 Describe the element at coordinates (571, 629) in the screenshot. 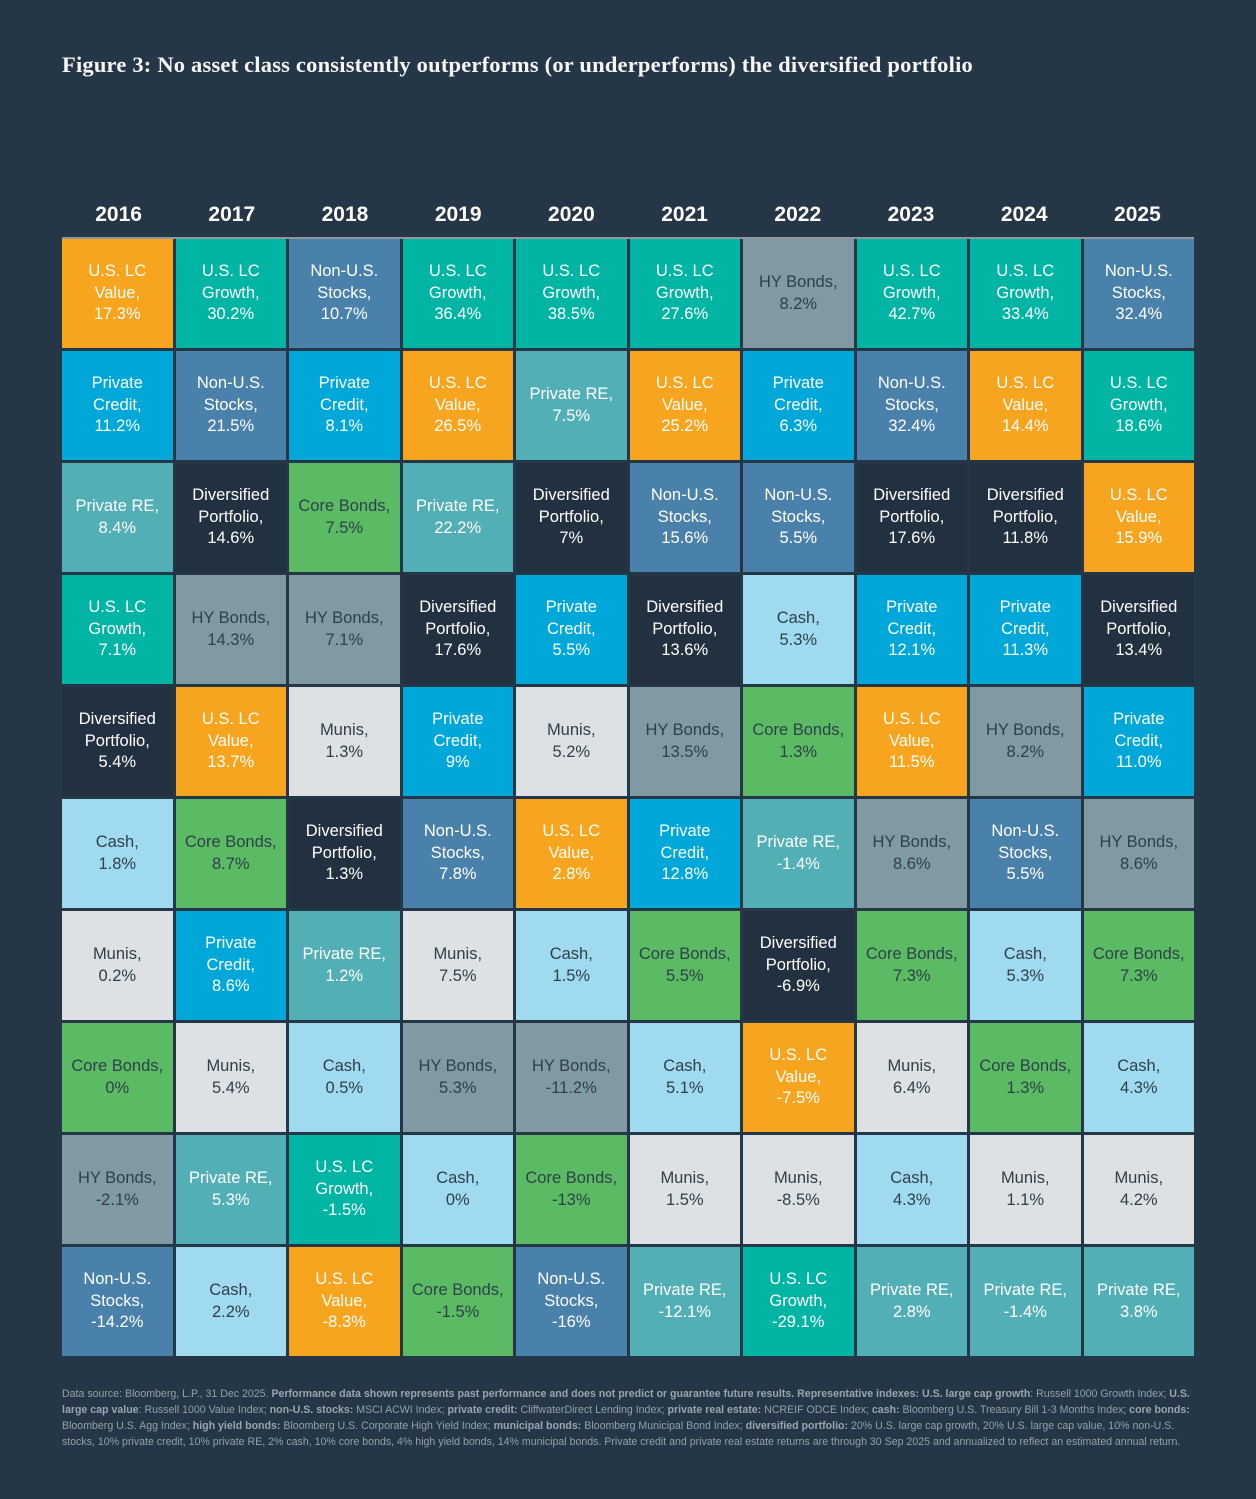

I see `asset-cell: Private Credit, 5.5%` at that location.